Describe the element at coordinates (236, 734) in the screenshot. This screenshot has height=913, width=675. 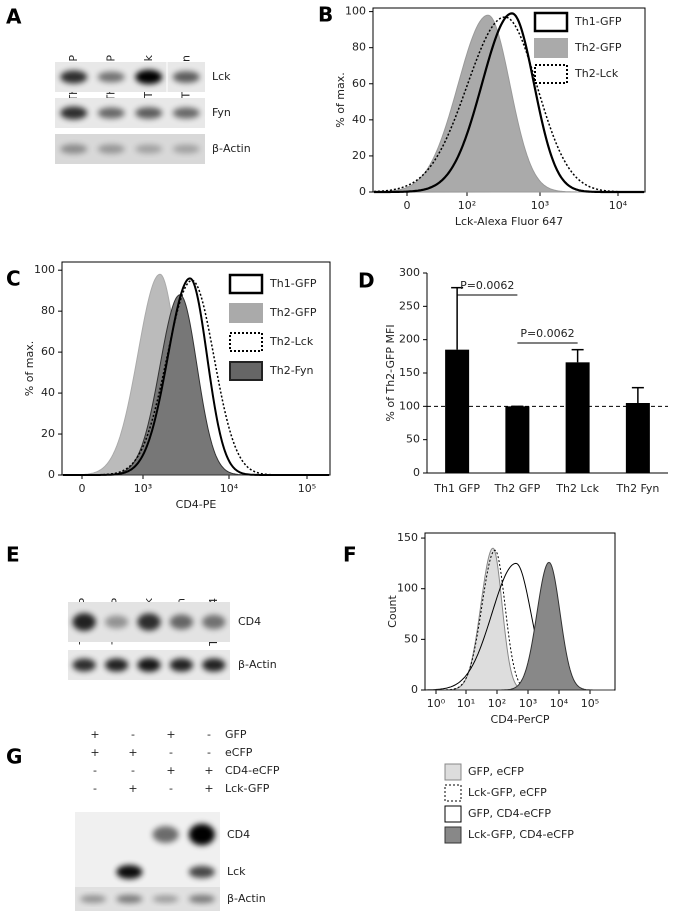
I see `row-label: GFP` at that location.